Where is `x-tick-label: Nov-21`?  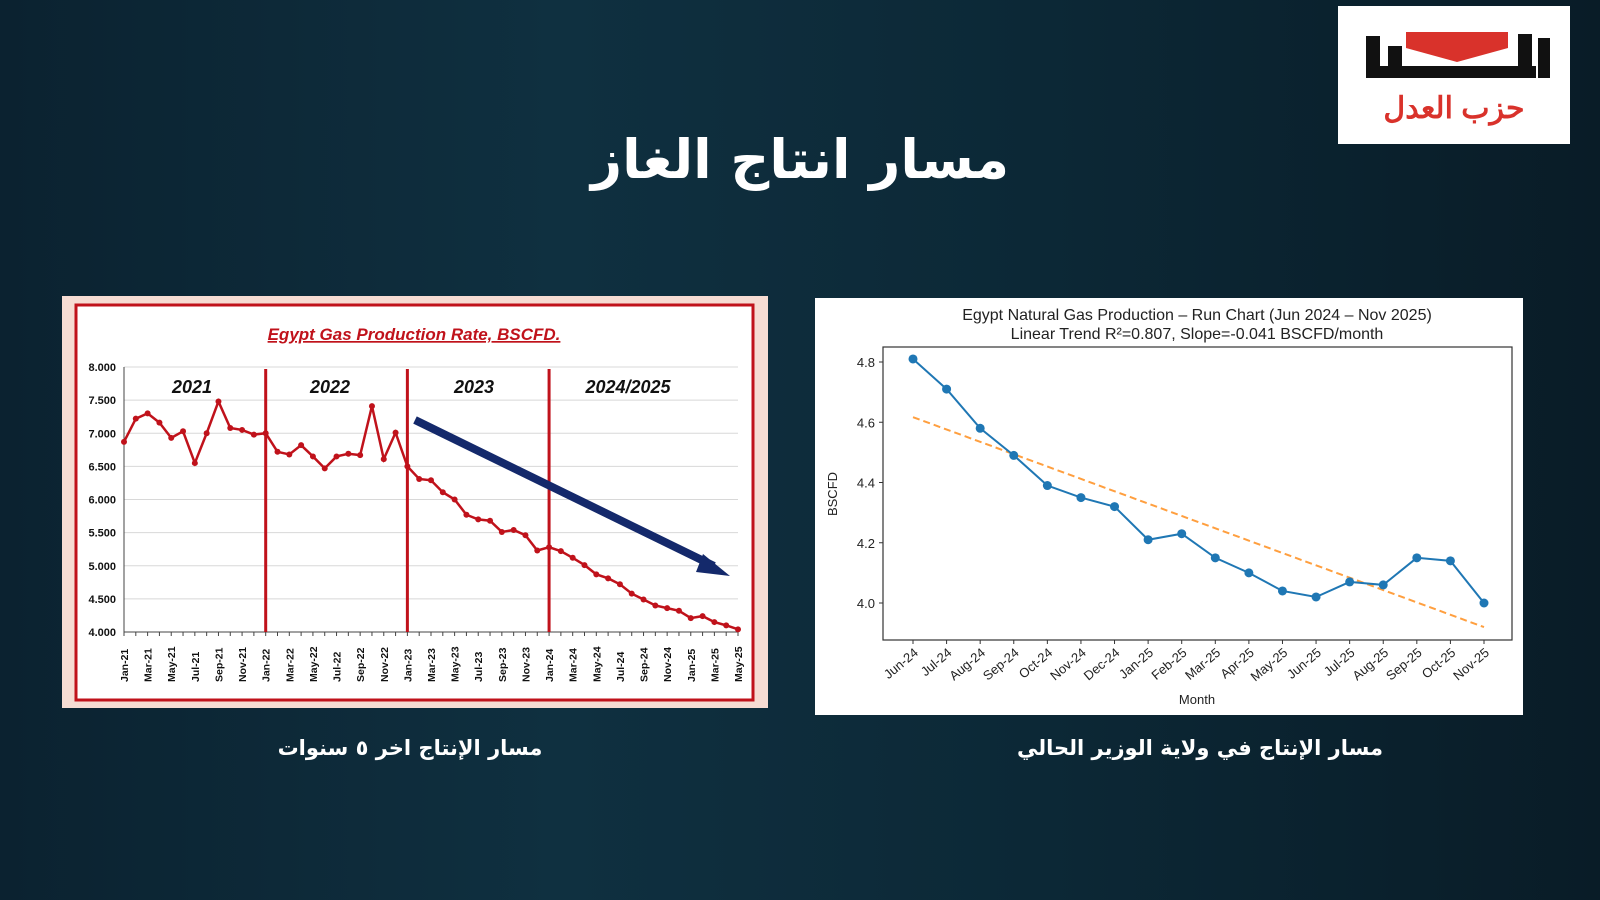 x-tick-label: Nov-21 is located at coordinates (243, 664).